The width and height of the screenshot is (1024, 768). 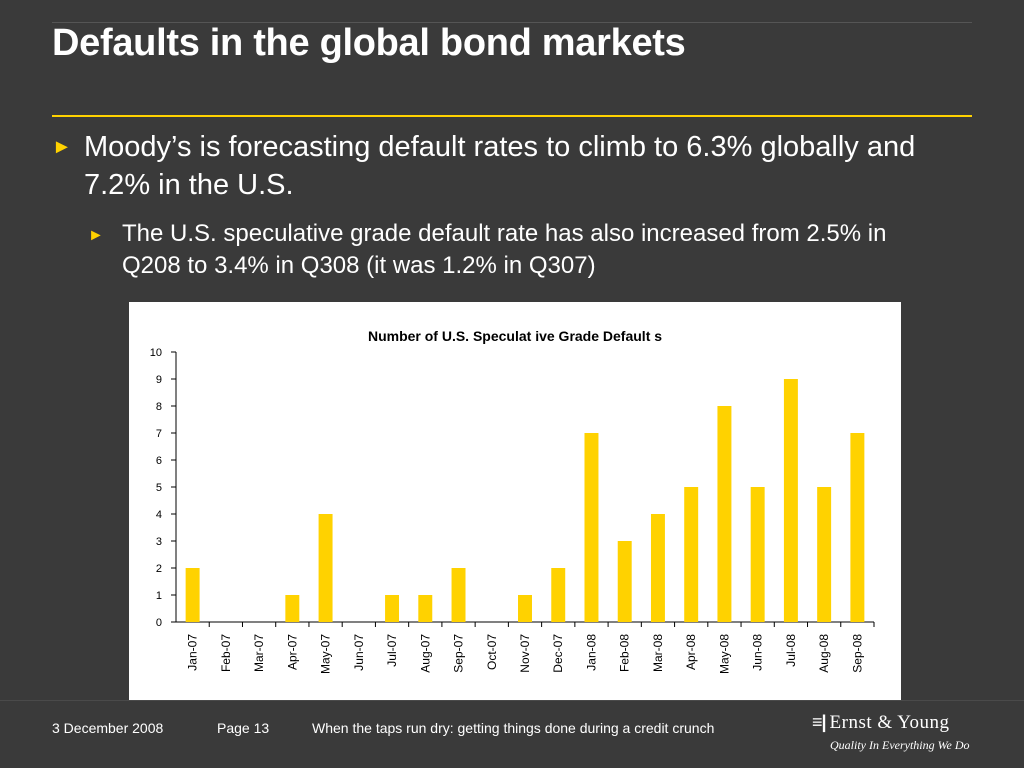 I want to click on footer-date: 3 December 2008, so click(x=108, y=728).